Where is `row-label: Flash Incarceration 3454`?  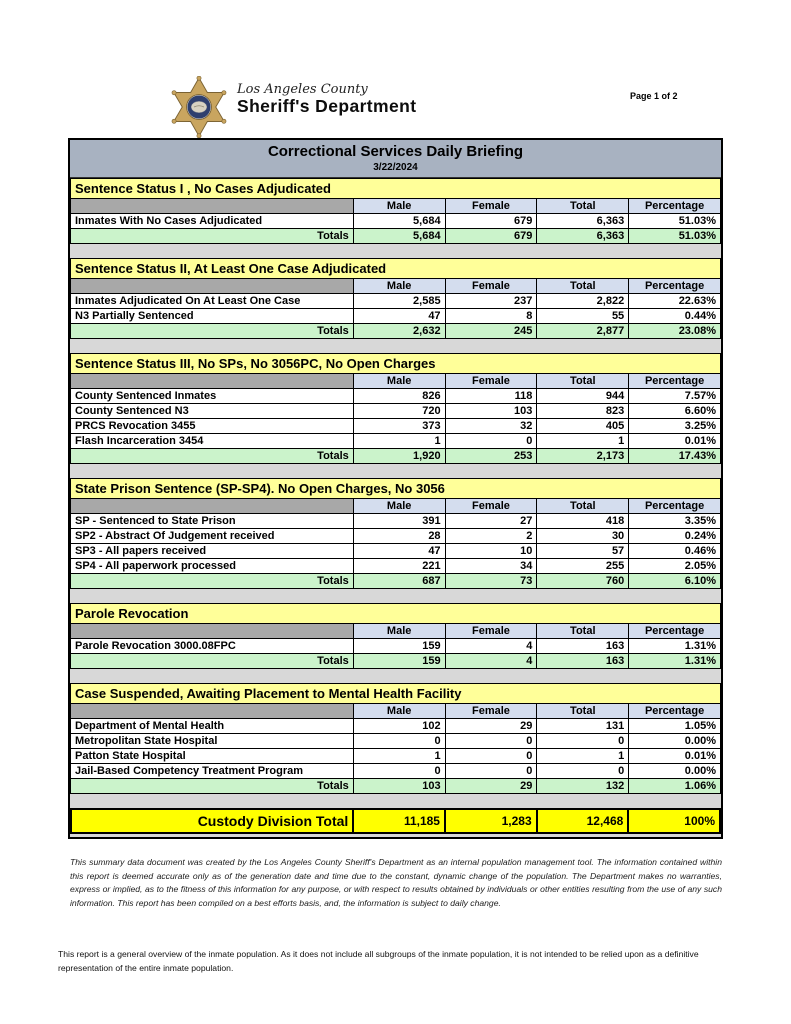
row-label: Flash Incarceration 3454 is located at coordinates (212, 441).